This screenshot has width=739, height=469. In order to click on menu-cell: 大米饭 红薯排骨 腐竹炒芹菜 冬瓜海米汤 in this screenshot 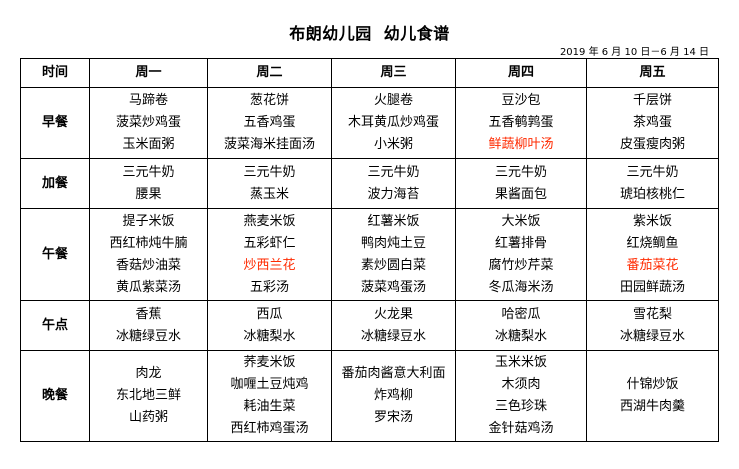, I will do `click(521, 254)`.